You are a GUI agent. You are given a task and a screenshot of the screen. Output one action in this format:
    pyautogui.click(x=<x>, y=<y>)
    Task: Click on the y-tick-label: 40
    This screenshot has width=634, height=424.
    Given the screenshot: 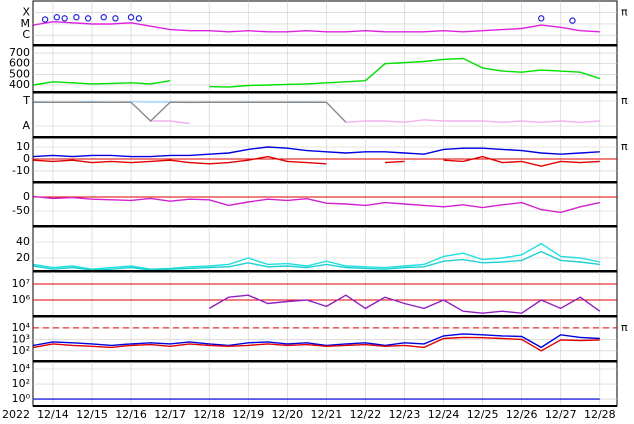 What is the action you would take?
    pyautogui.click(x=23, y=241)
    